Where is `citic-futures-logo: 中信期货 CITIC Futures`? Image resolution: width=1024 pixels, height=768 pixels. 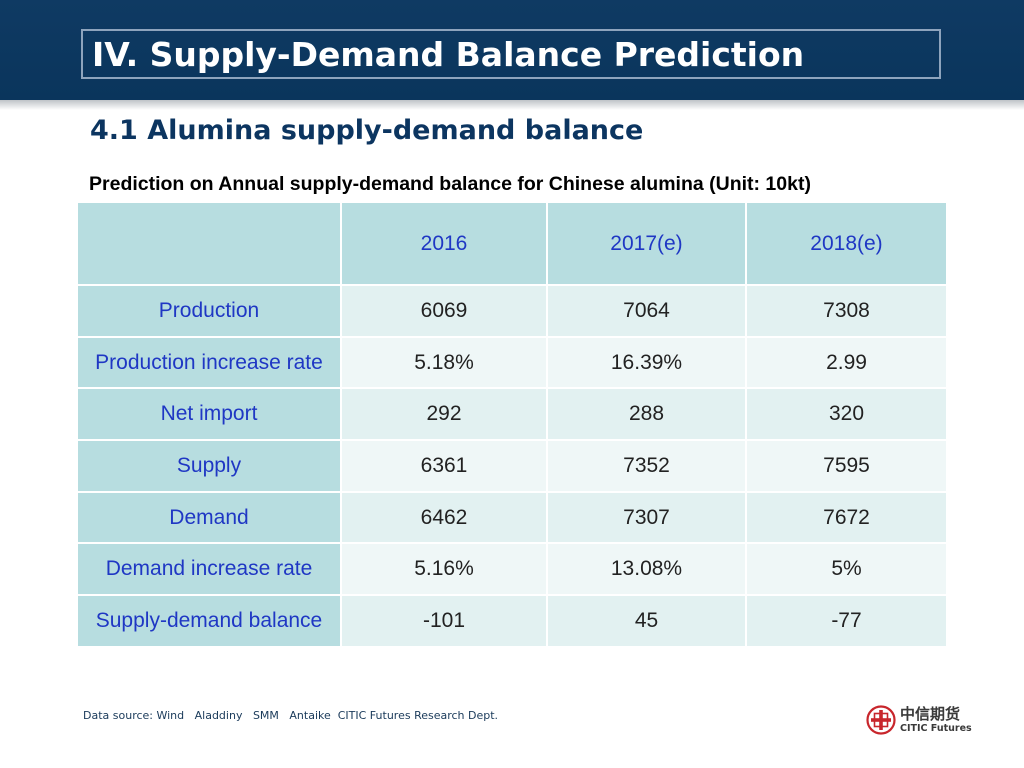
citic-futures-logo: 中信期货 CITIC Futures is located at coordinates (921, 720).